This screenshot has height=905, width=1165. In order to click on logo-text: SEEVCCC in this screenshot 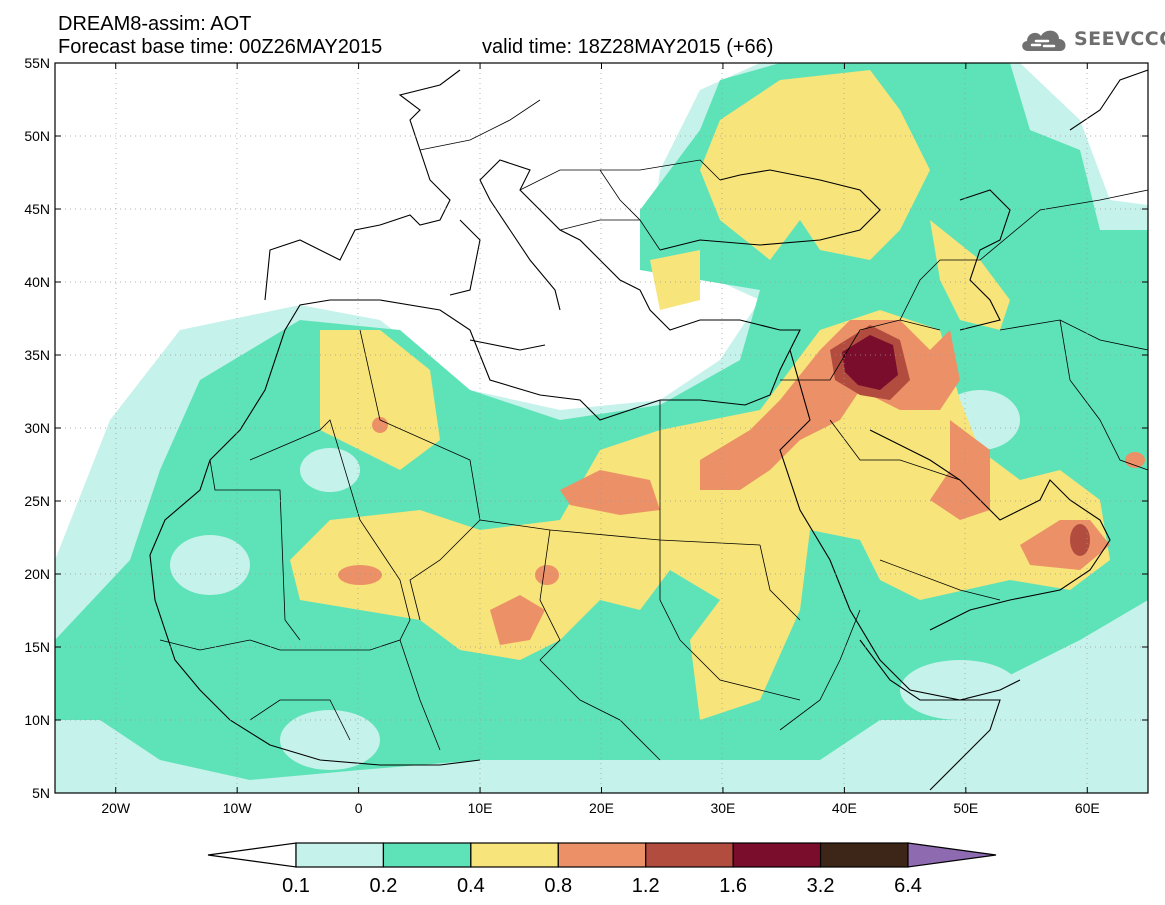, I will do `click(1119, 39)`.